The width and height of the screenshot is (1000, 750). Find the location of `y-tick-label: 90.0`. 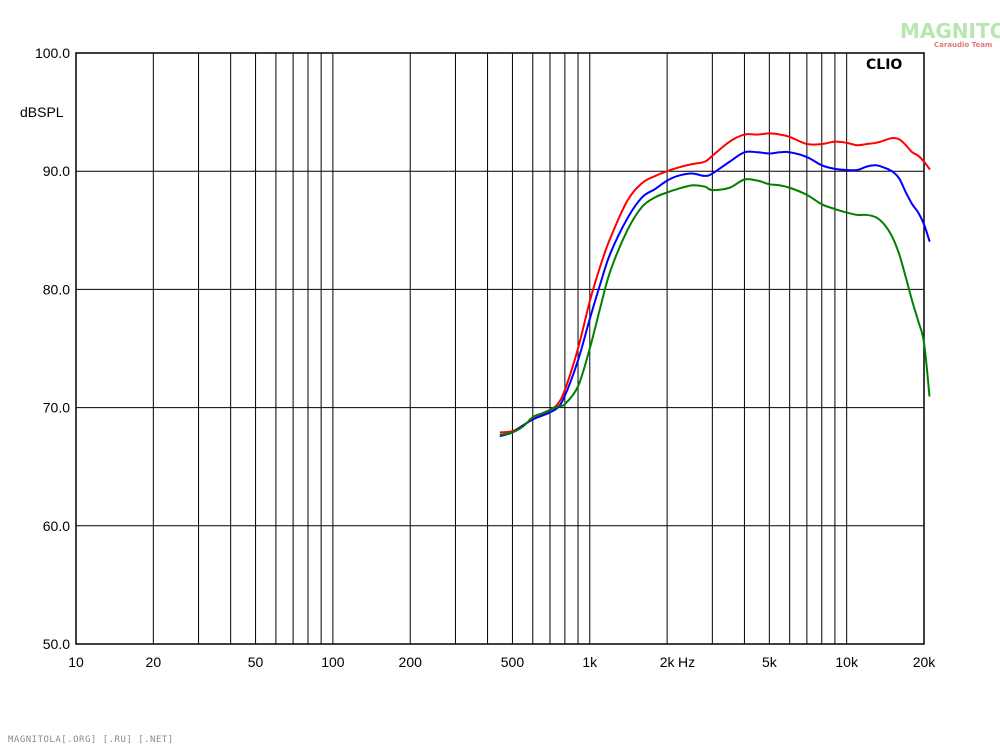

y-tick-label: 90.0 is located at coordinates (56, 171).